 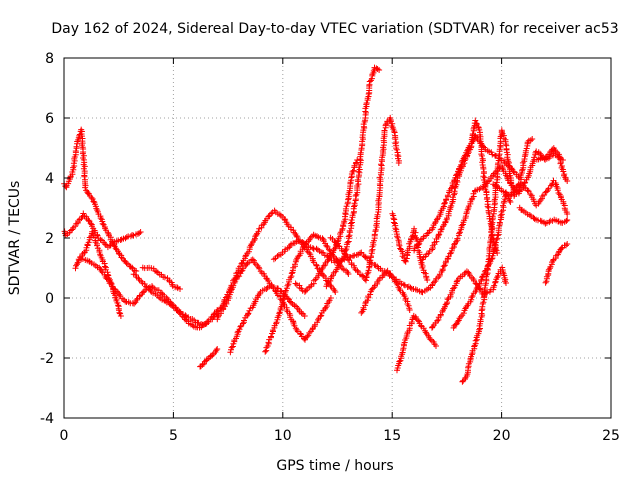 I want to click on series-sat-y, so click(x=543, y=215).